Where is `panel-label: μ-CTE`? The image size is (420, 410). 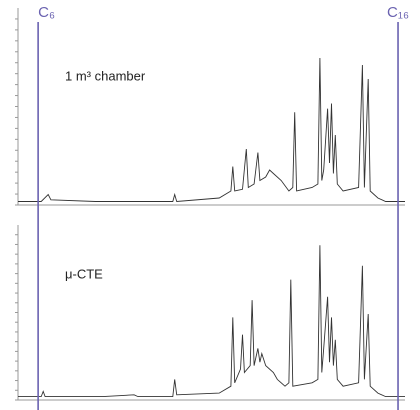
panel-label: μ-CTE is located at coordinates (84, 273).